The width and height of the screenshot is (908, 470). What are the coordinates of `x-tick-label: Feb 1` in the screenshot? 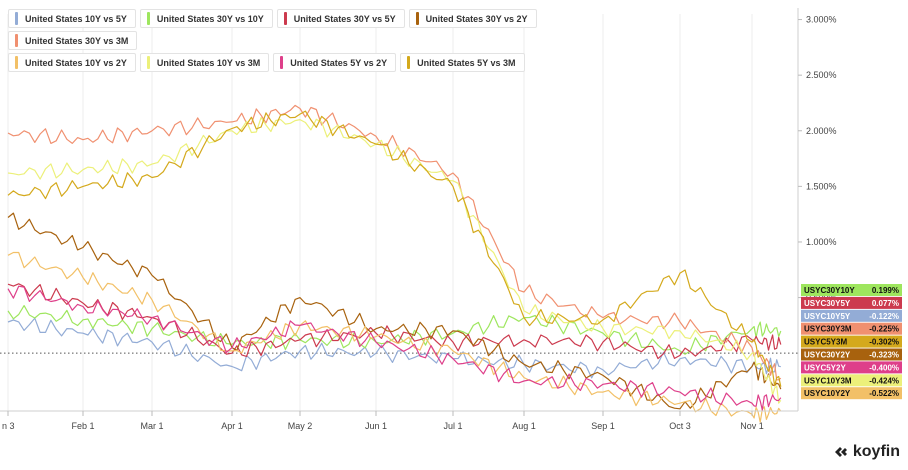 It's located at (82, 426).